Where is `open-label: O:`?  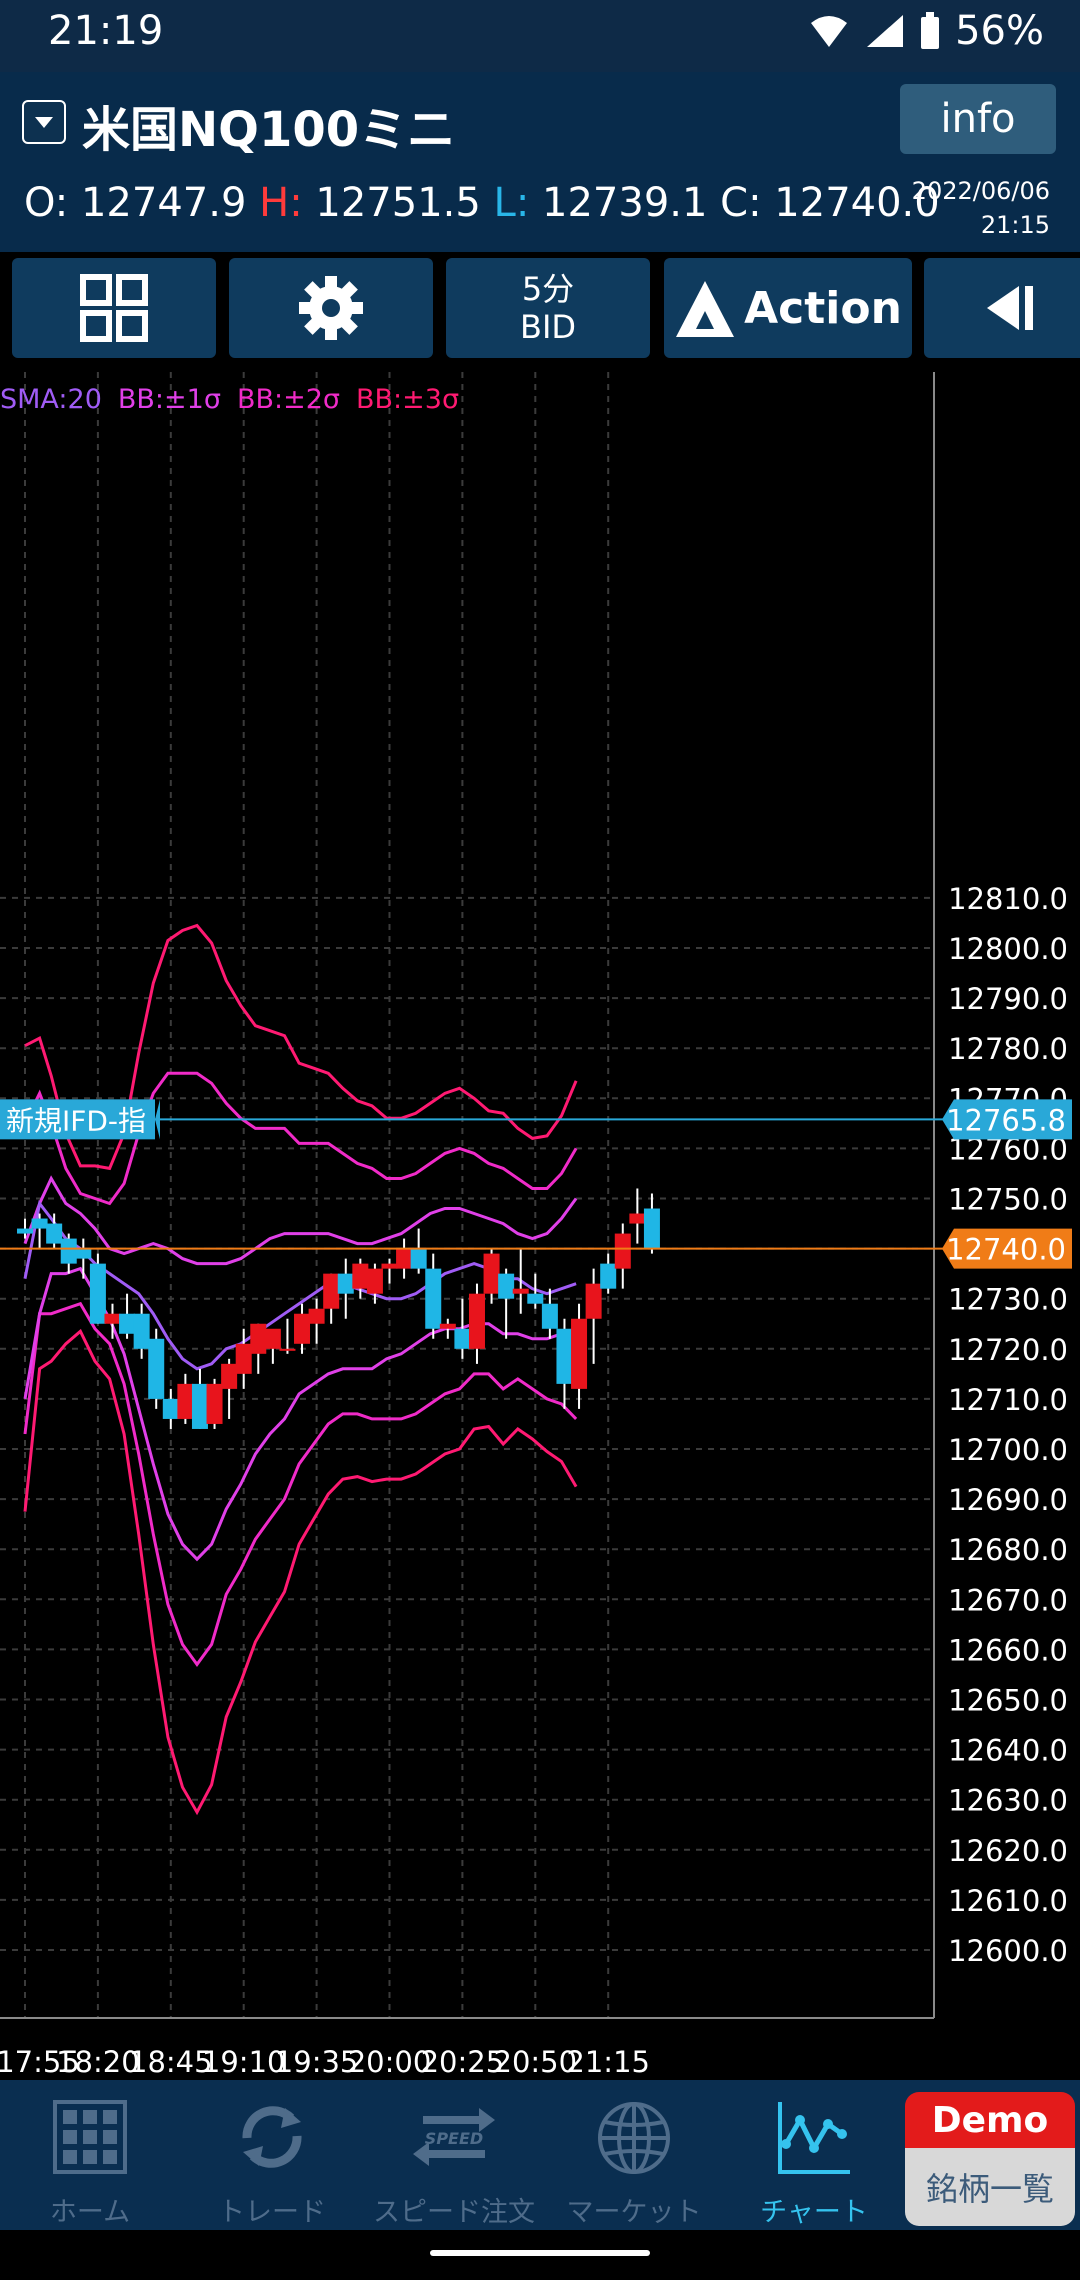 open-label: O: is located at coordinates (46, 203).